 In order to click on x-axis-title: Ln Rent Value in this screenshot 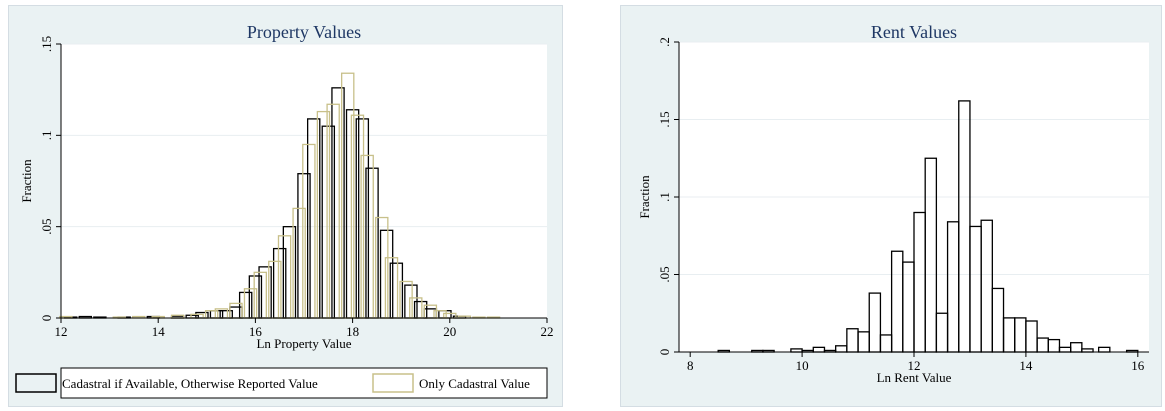, I will do `click(914, 377)`.